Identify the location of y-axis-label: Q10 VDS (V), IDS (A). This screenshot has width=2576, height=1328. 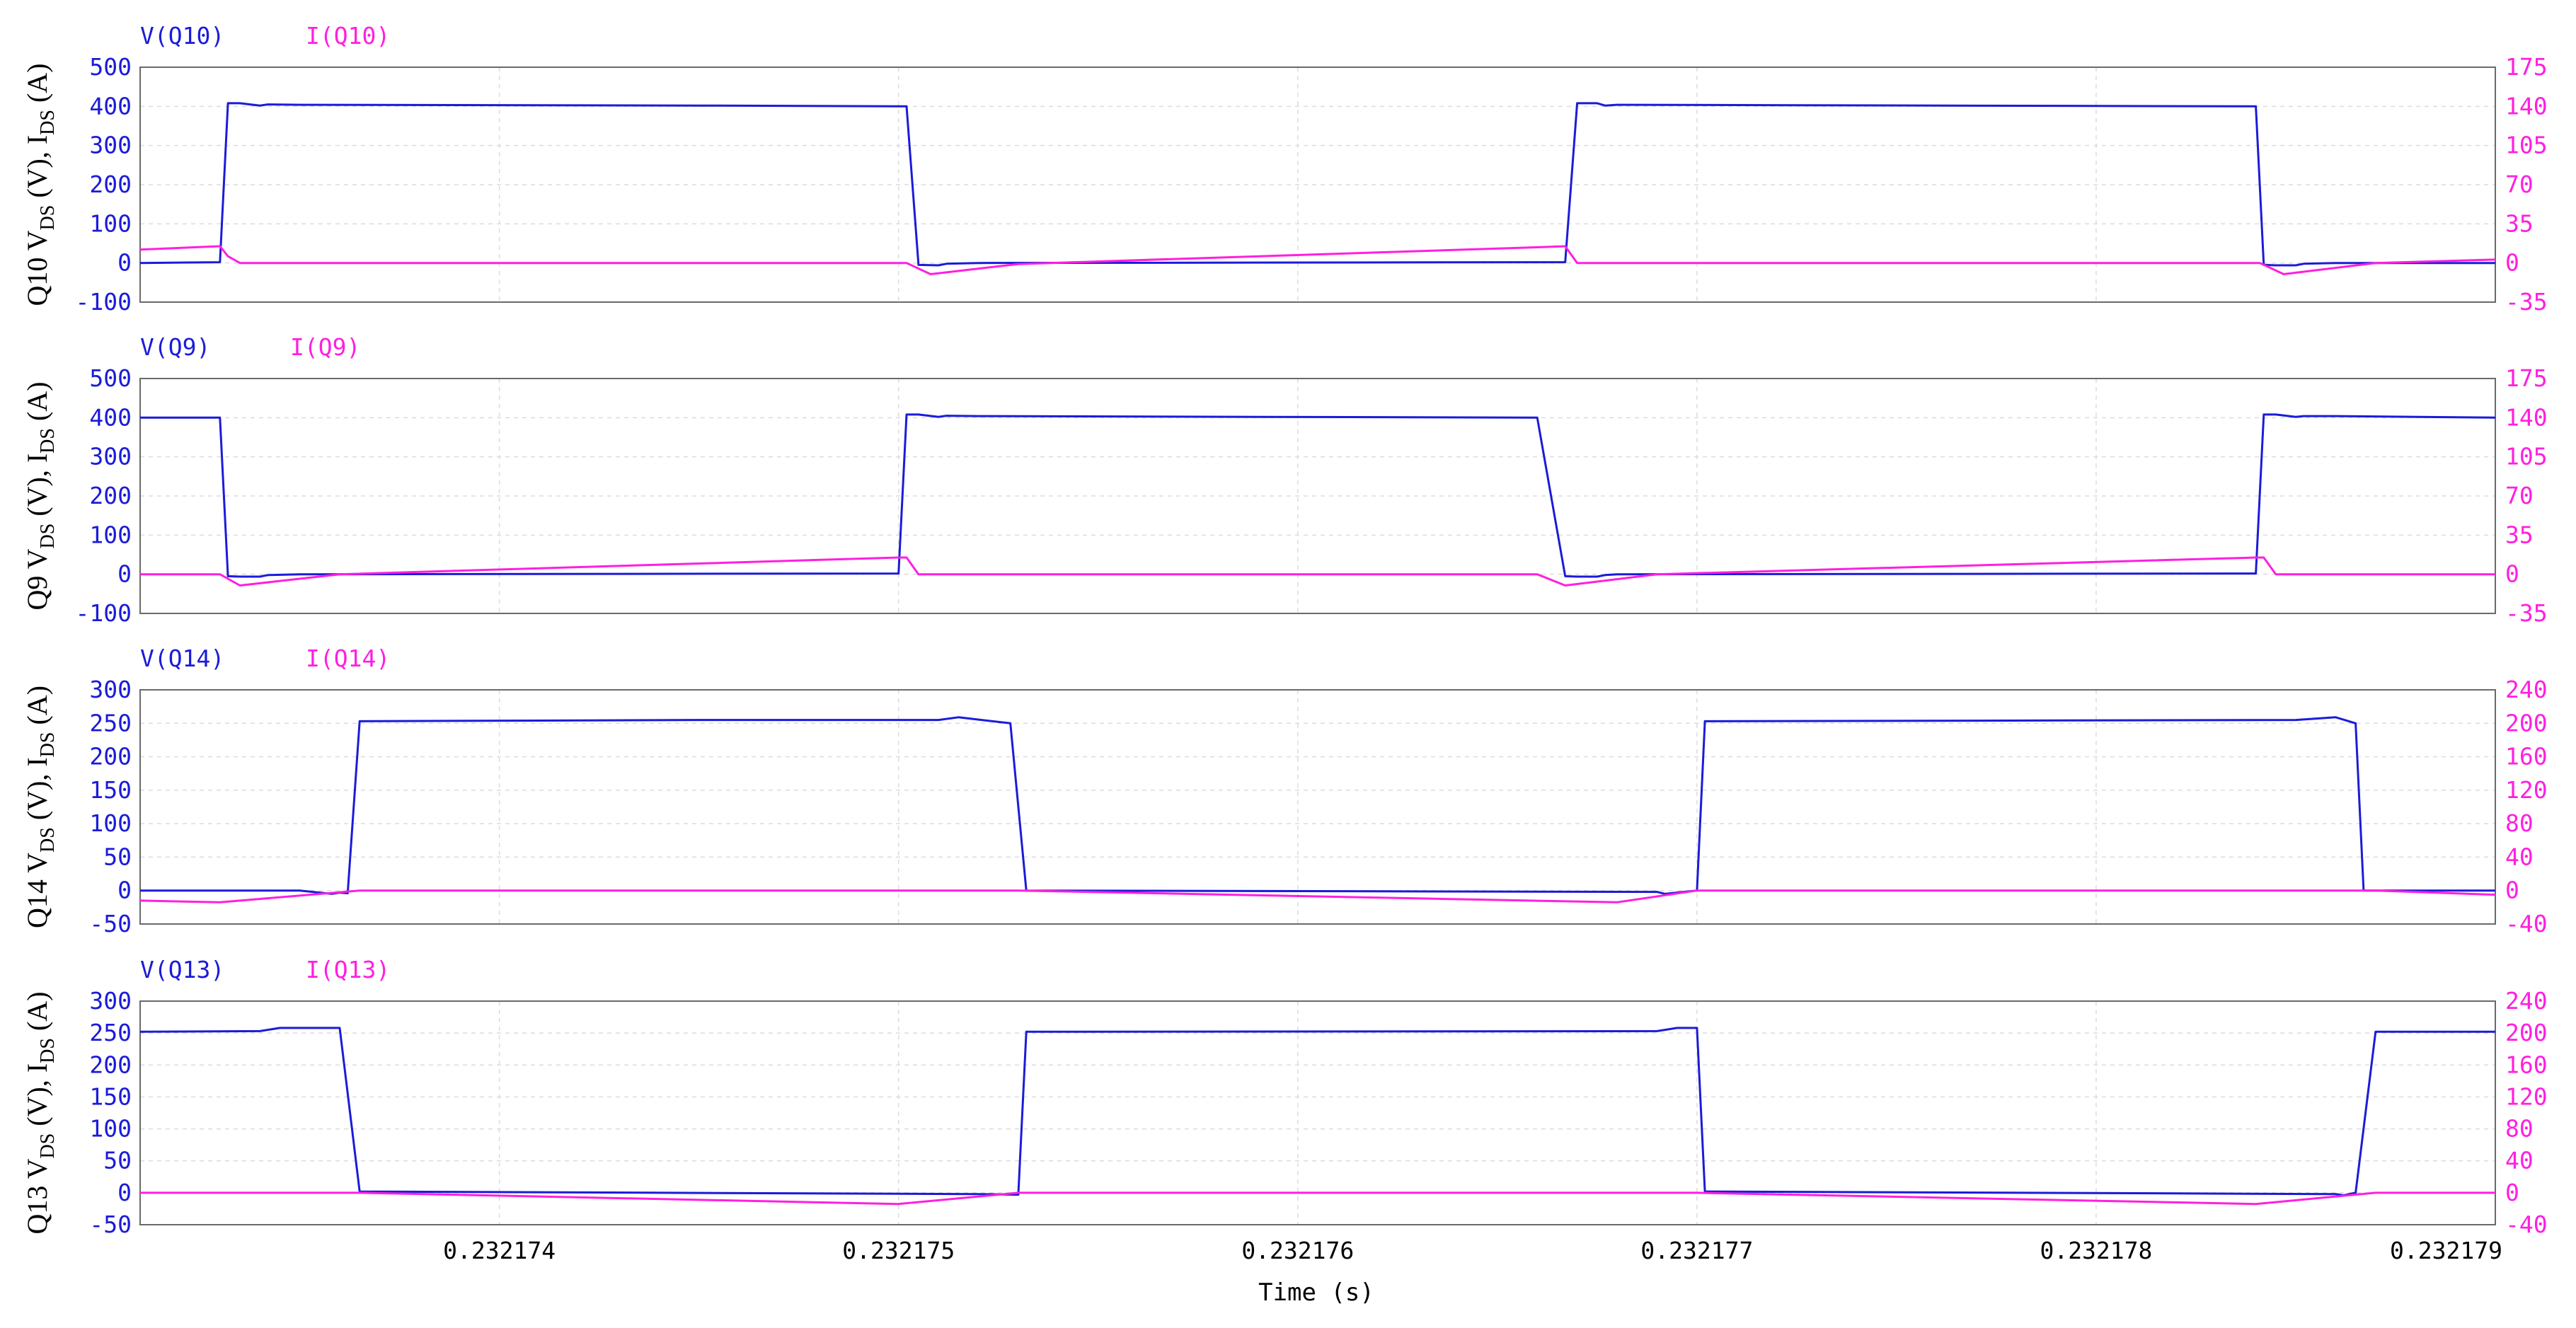
(40, 184).